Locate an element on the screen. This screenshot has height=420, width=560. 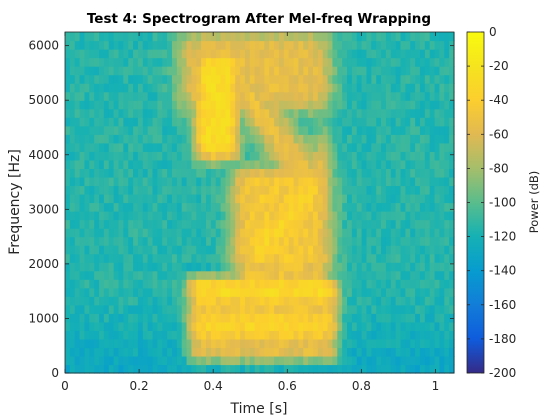
x-tick-label: 0.8 is located at coordinates (361, 386).